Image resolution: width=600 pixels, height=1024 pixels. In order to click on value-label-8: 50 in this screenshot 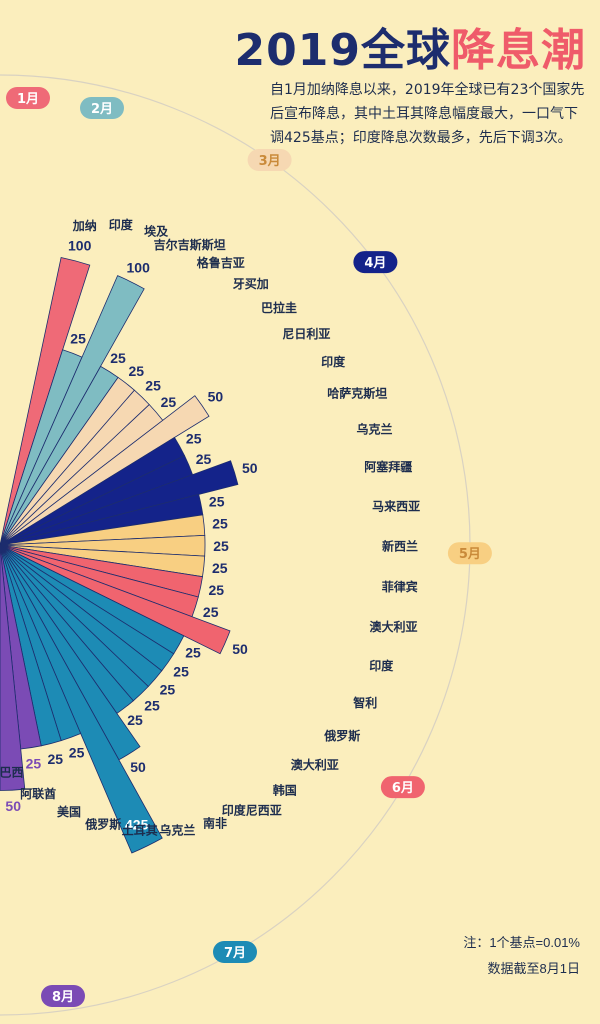, I will do `click(216, 397)`.